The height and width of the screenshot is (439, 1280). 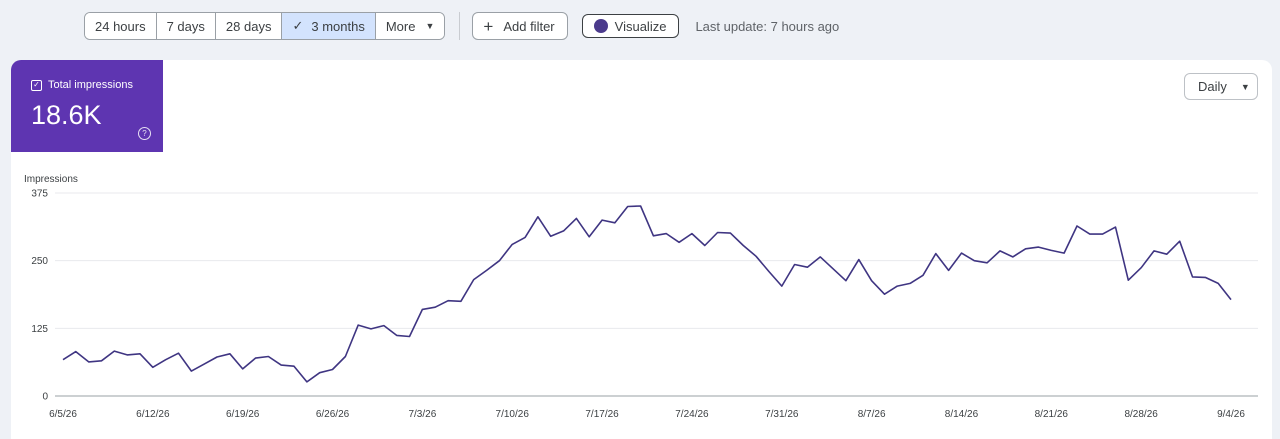 I want to click on more-dropdown: More ▼, so click(x=410, y=26).